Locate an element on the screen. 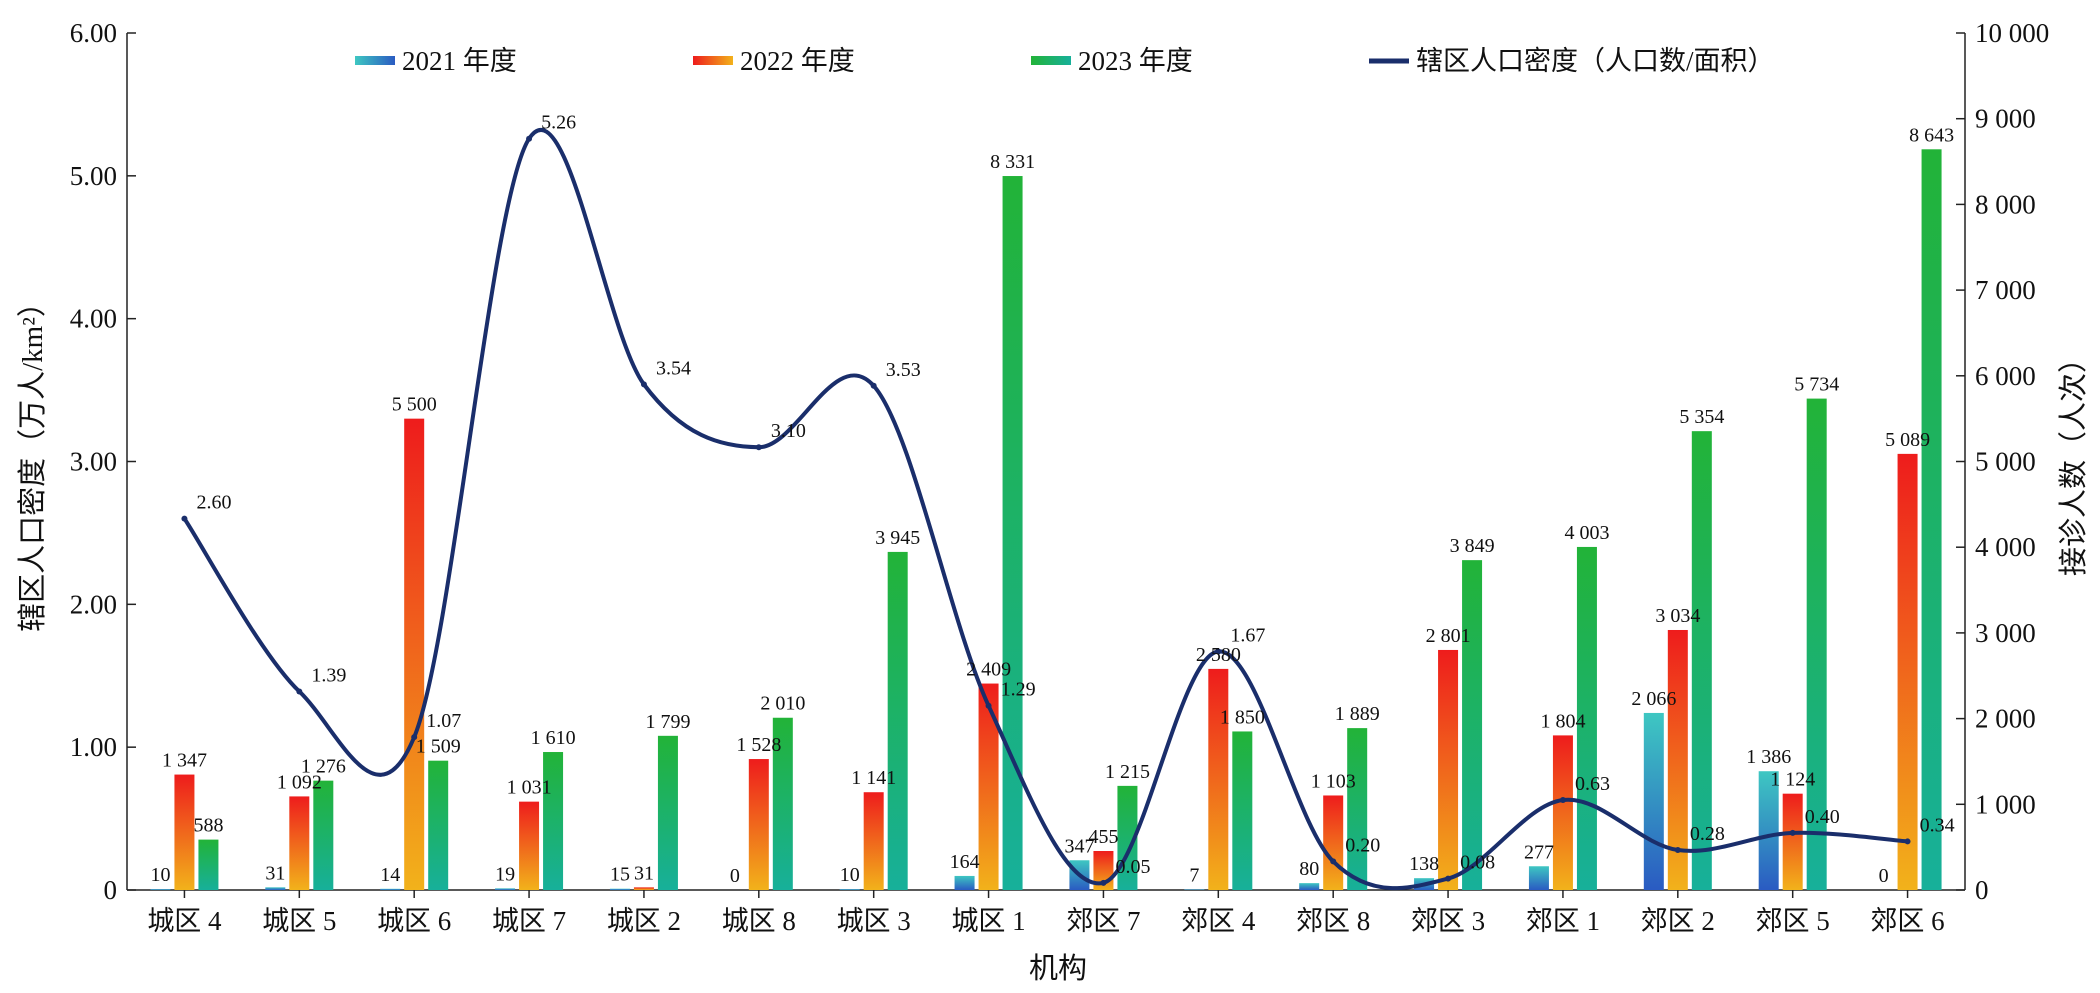 This screenshot has width=2100, height=993. bar-value-label: 2 010 is located at coordinates (782, 704).